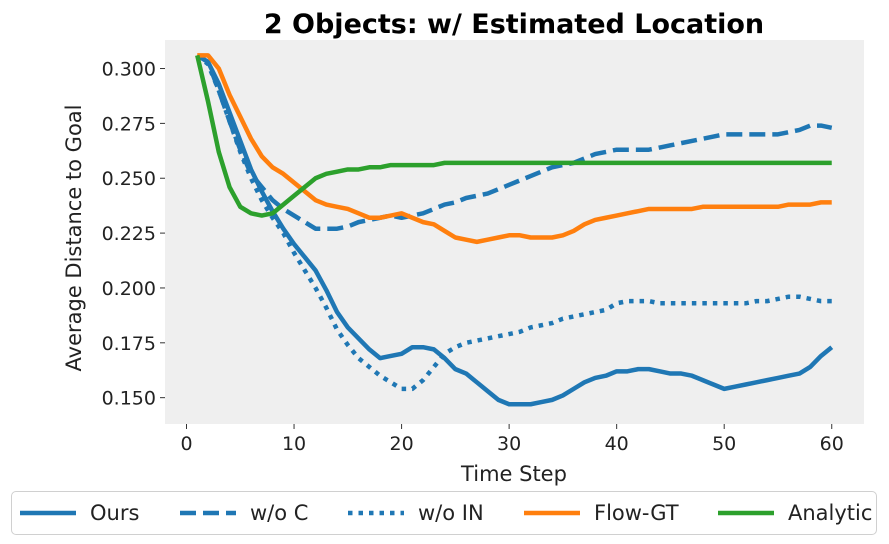 The image size is (889, 544). I want to click on x-tick-label: 20, so click(401, 444).